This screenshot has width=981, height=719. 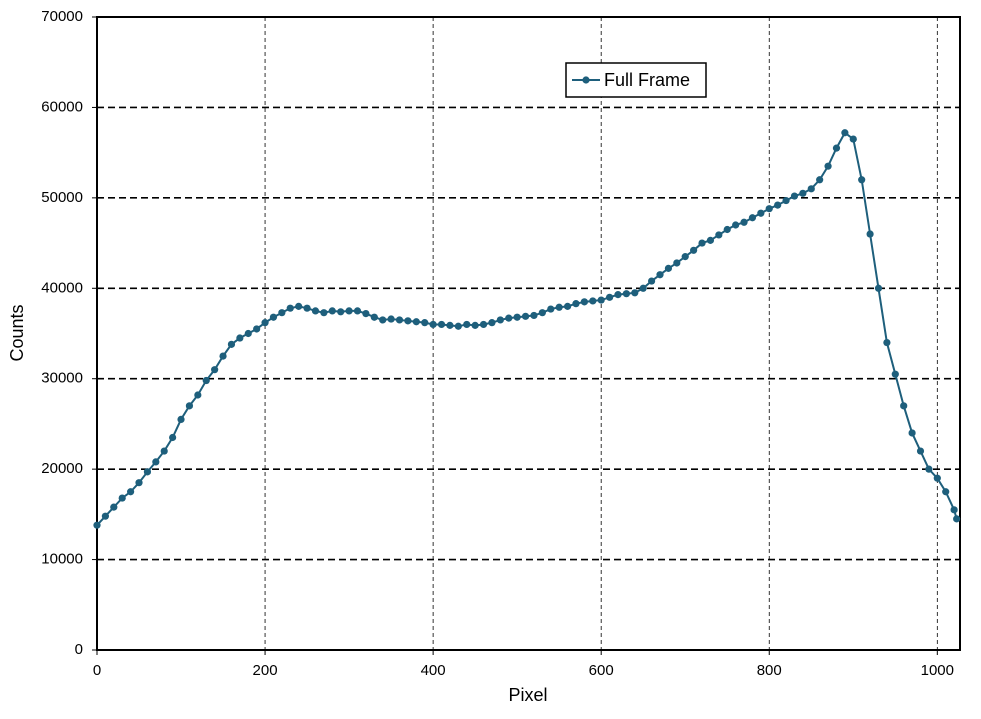 What do you see at coordinates (769, 670) in the screenshot?
I see `x-tick-label: 800` at bounding box center [769, 670].